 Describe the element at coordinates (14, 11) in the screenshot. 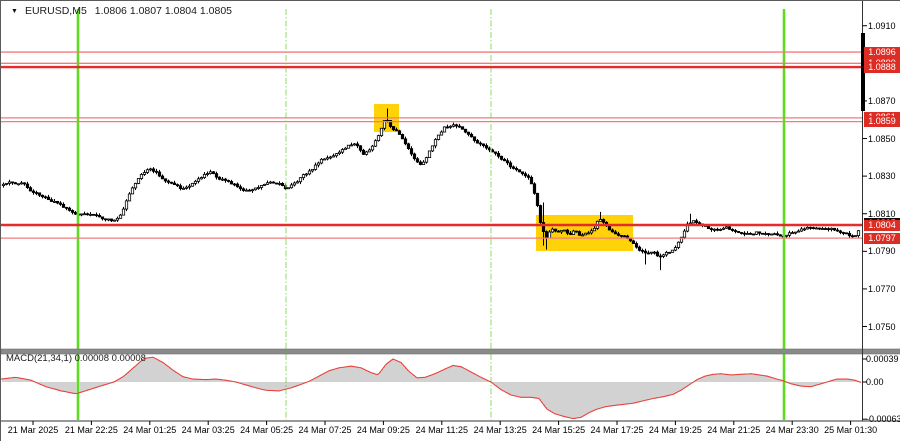

I see `chevron-down-icon: ▼` at that location.